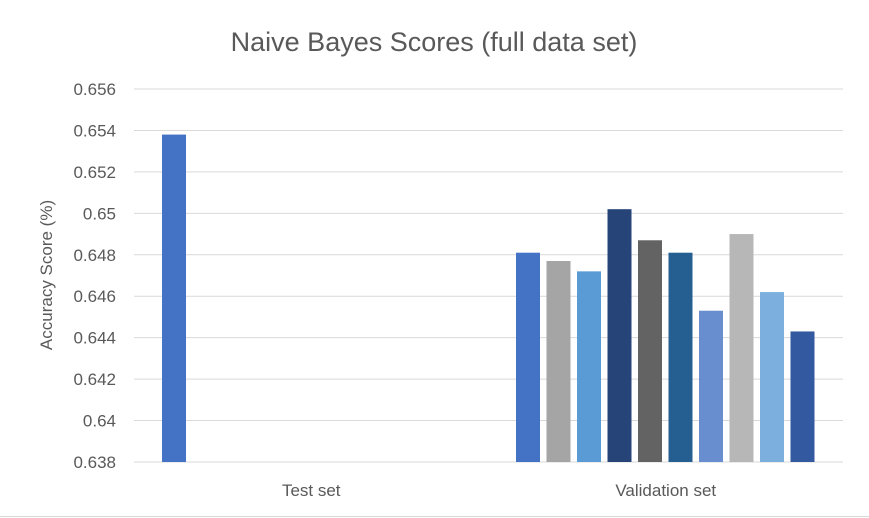 The image size is (869, 518). What do you see at coordinates (99, 213) in the screenshot?
I see `y-tick-label: 0.65` at bounding box center [99, 213].